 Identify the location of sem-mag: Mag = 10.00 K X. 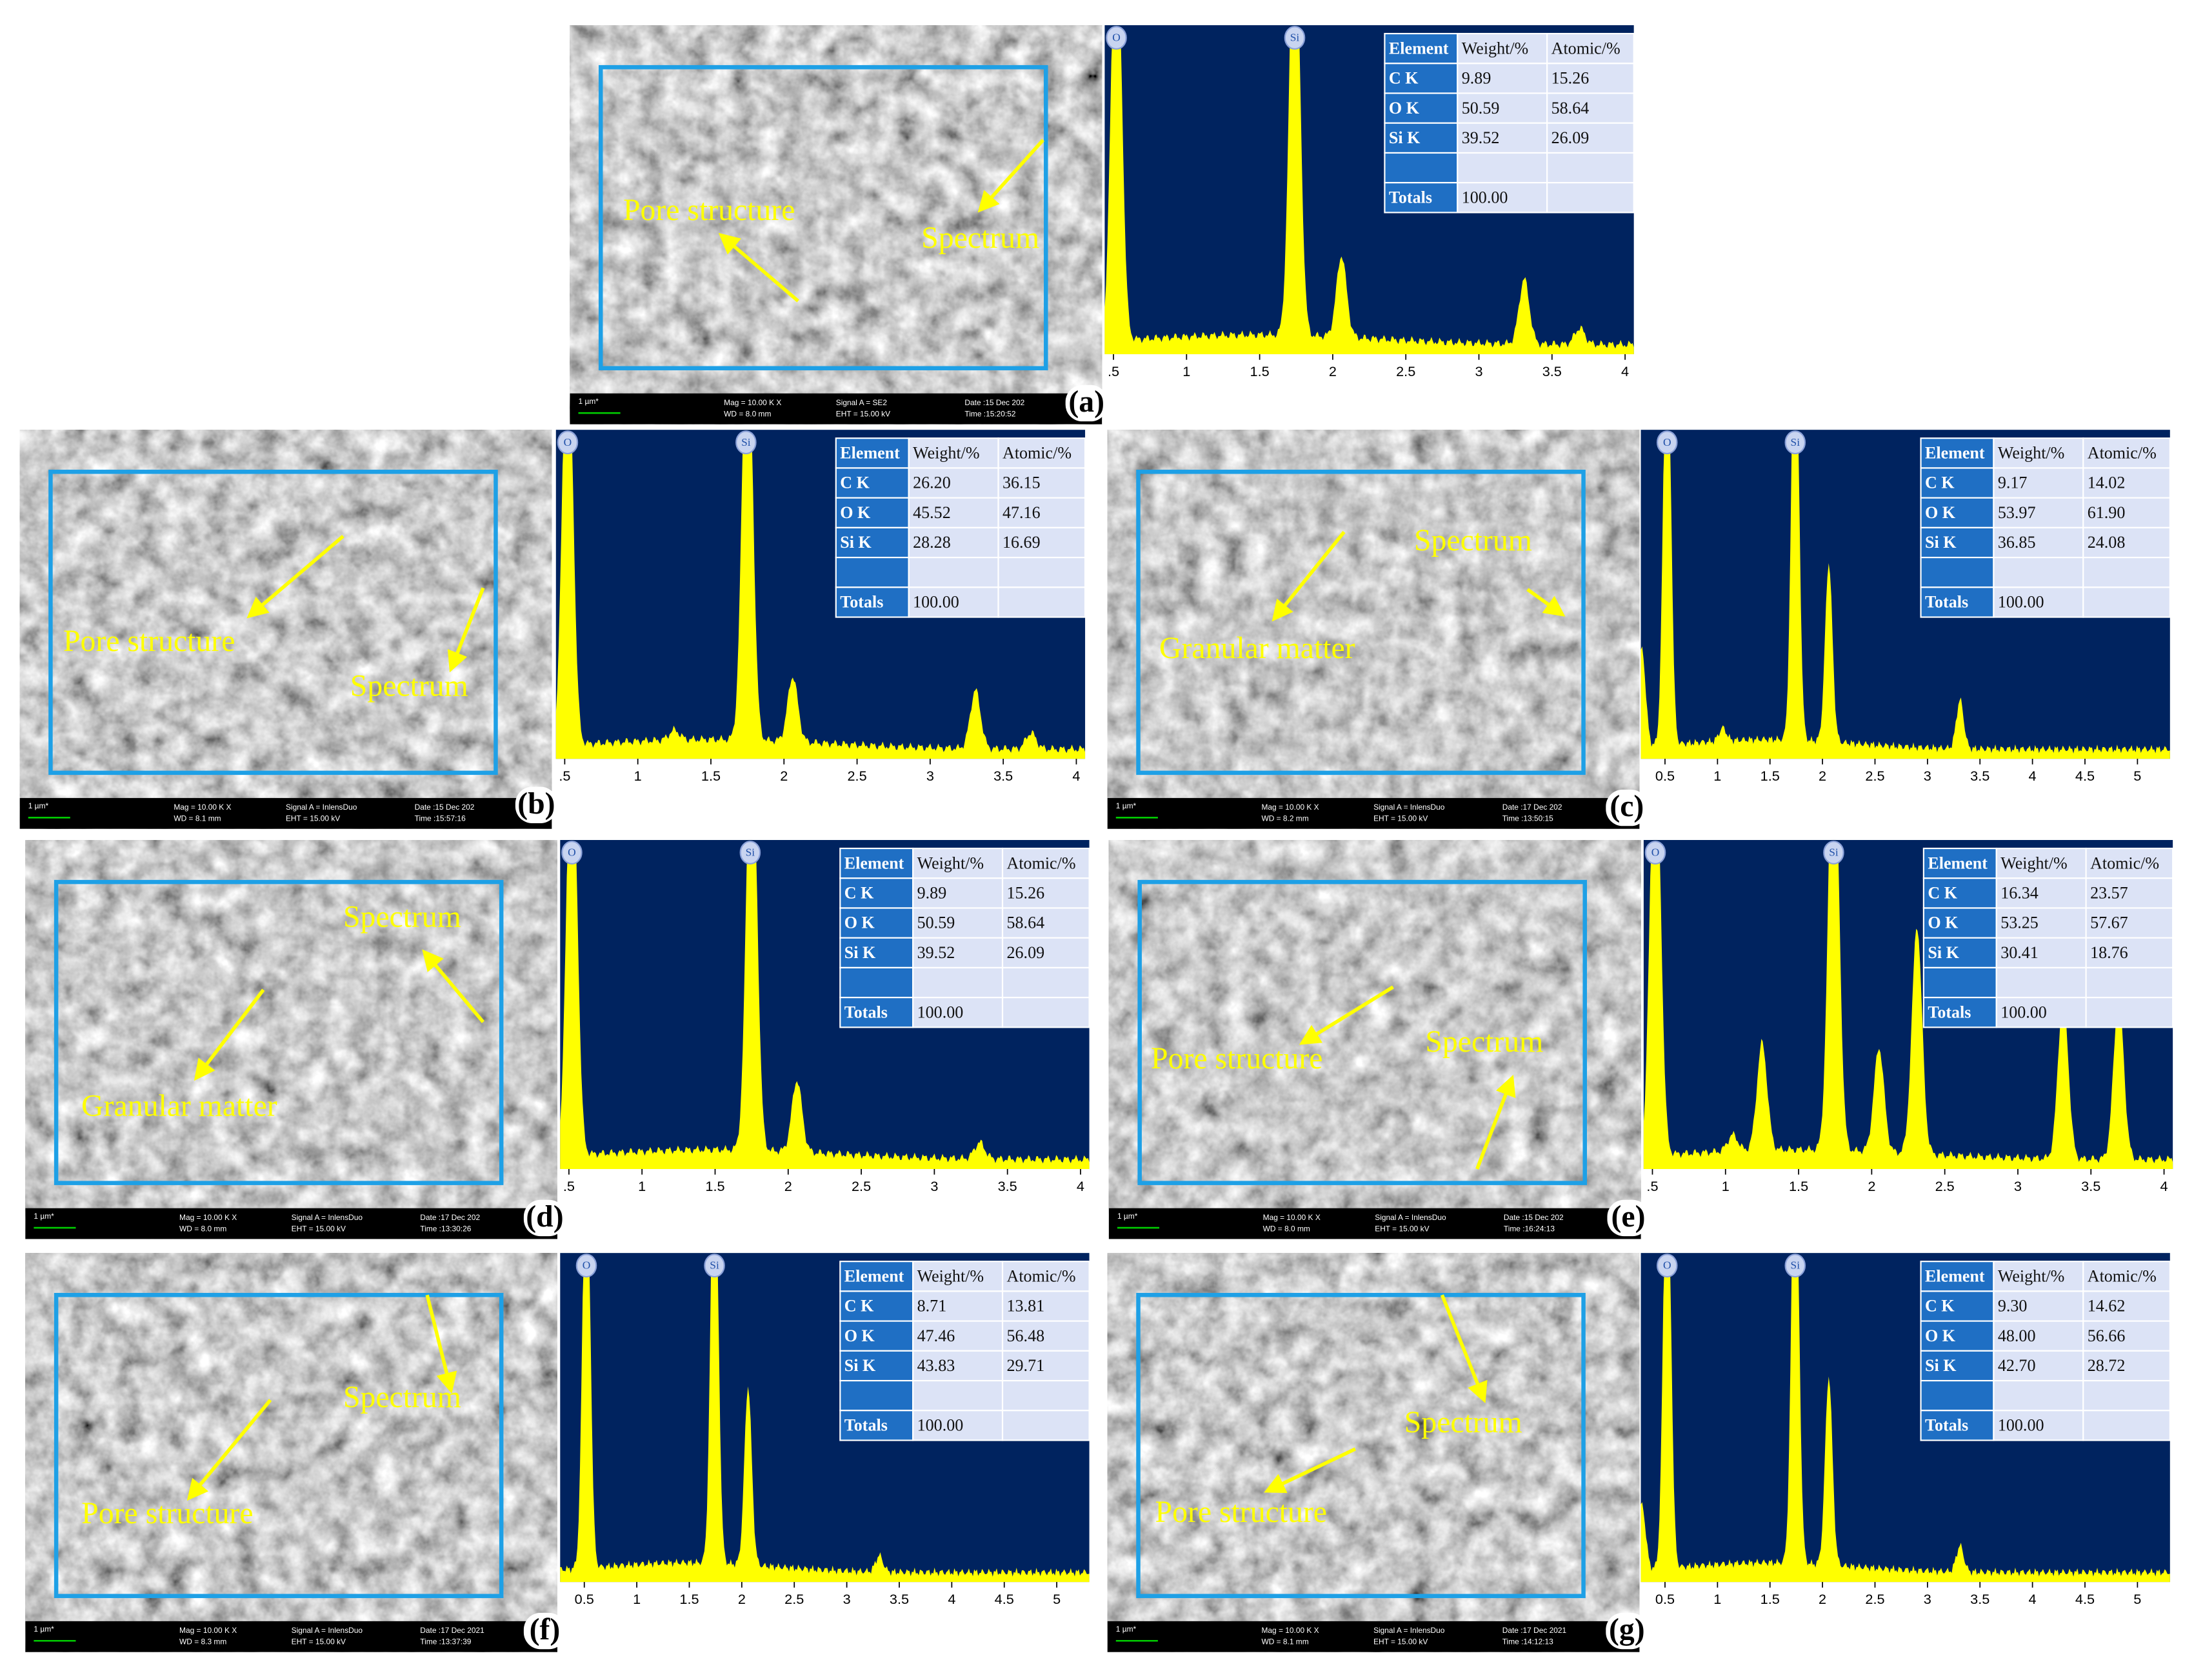
(1290, 807).